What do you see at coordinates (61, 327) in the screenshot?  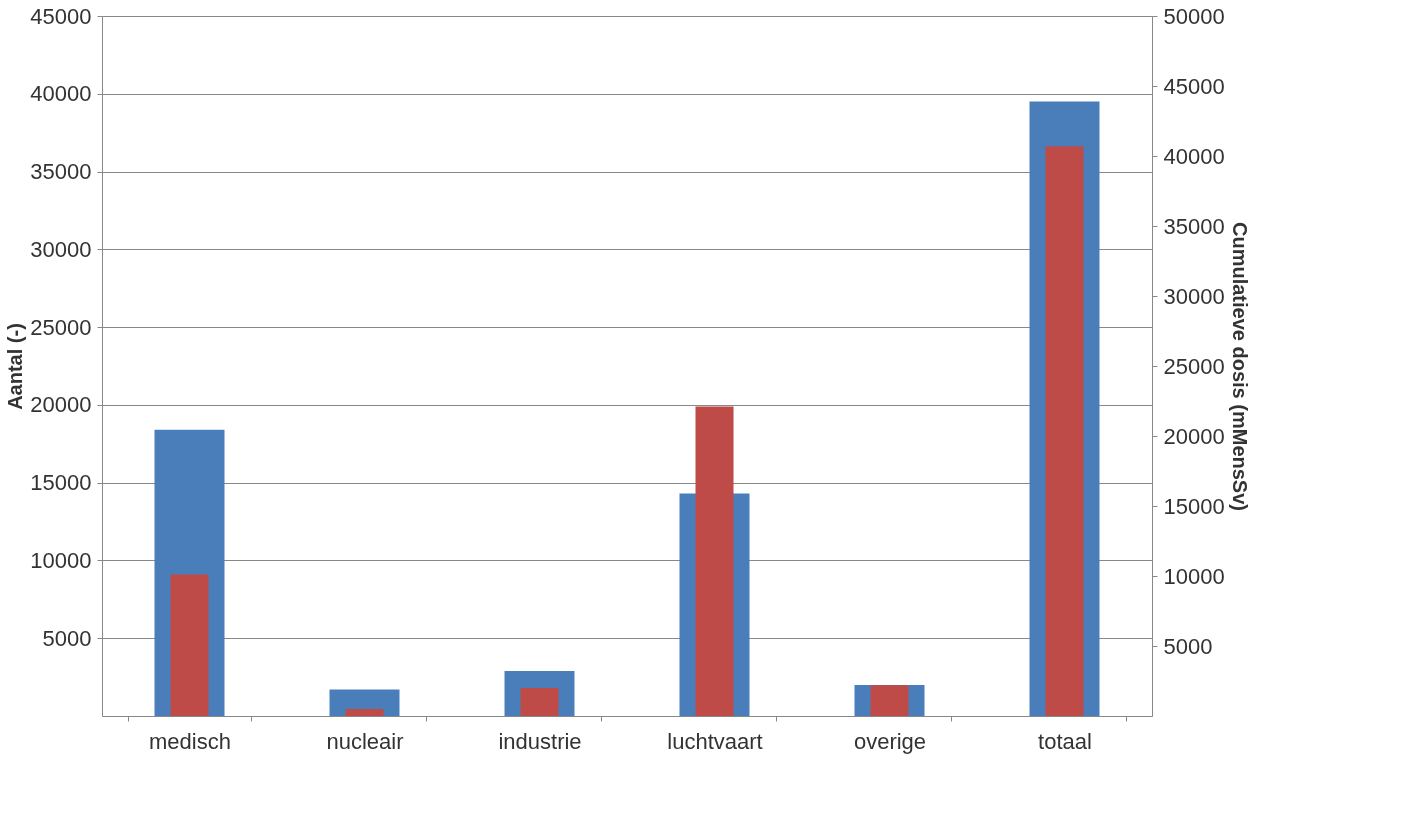 I see `y-tick-label: 25000` at bounding box center [61, 327].